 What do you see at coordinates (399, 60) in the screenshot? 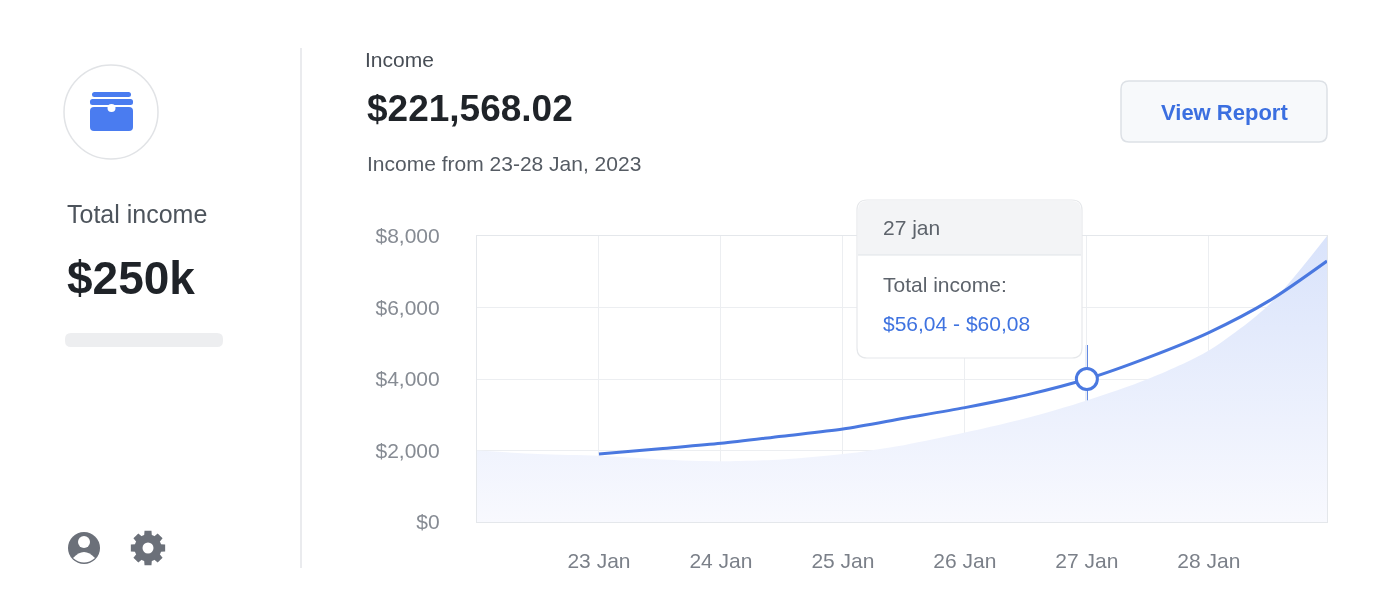
I see `chart-title: Income` at bounding box center [399, 60].